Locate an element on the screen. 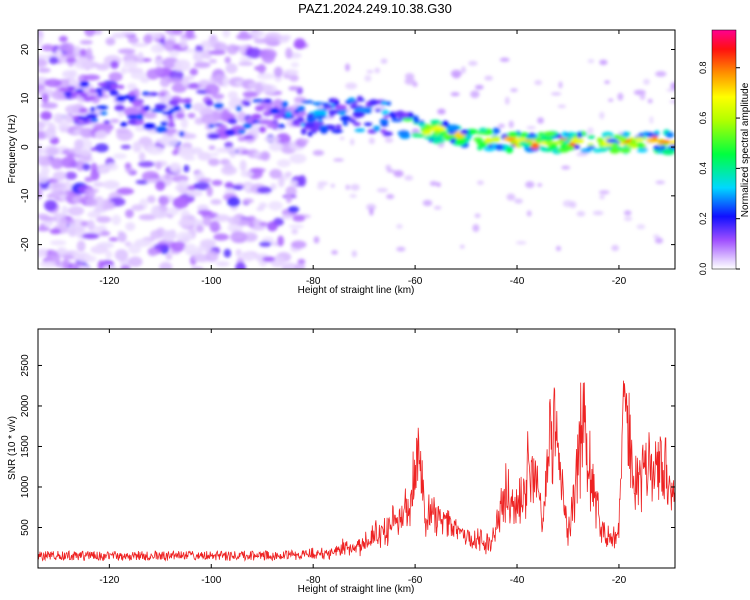  spectrogram-x-tick-label: -40 is located at coordinates (517, 281).